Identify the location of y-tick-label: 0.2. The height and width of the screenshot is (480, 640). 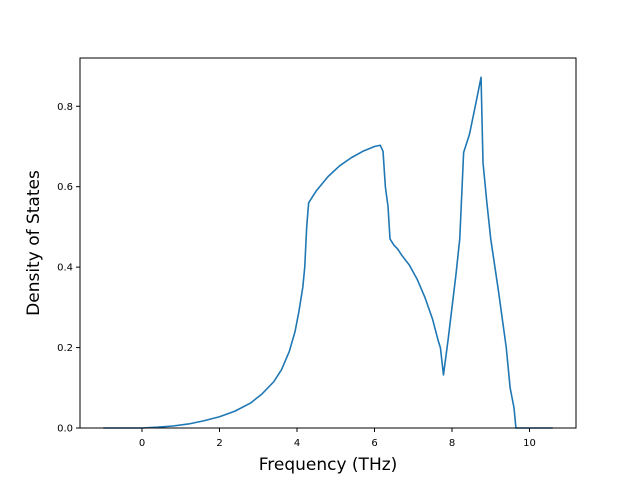
(65, 348).